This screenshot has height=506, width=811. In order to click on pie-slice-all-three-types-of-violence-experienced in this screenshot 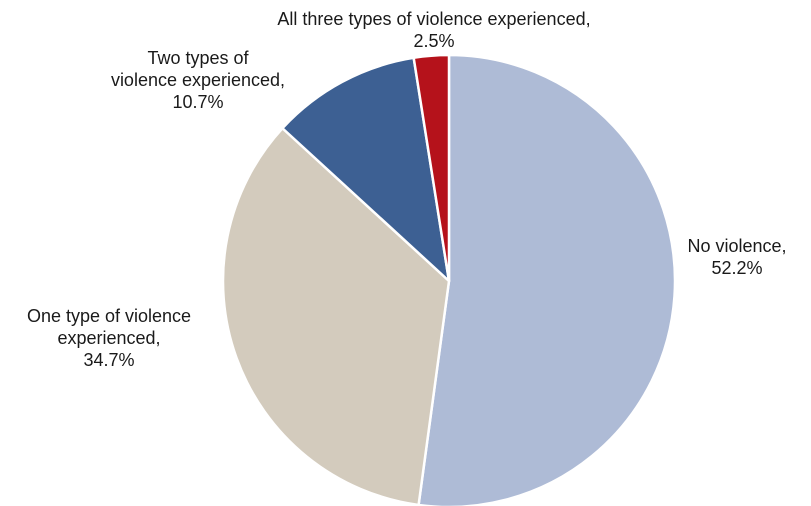, I will do `click(431, 168)`.